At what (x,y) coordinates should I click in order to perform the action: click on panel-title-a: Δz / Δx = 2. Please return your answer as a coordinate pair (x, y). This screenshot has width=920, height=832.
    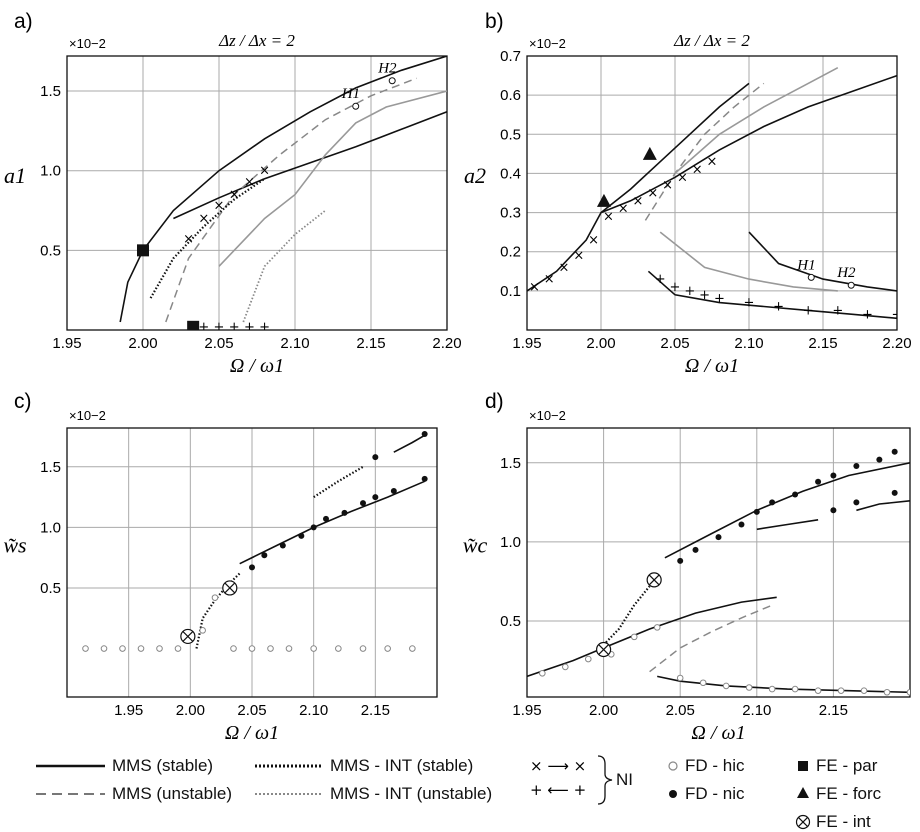
    Looking at the image, I should click on (256, 40).